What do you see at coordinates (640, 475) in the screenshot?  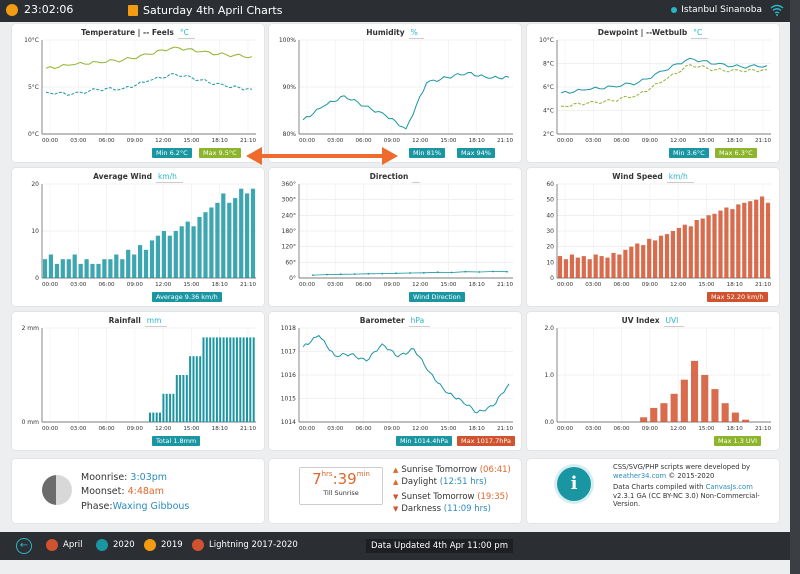 I see `weather34-link: weather34.com` at bounding box center [640, 475].